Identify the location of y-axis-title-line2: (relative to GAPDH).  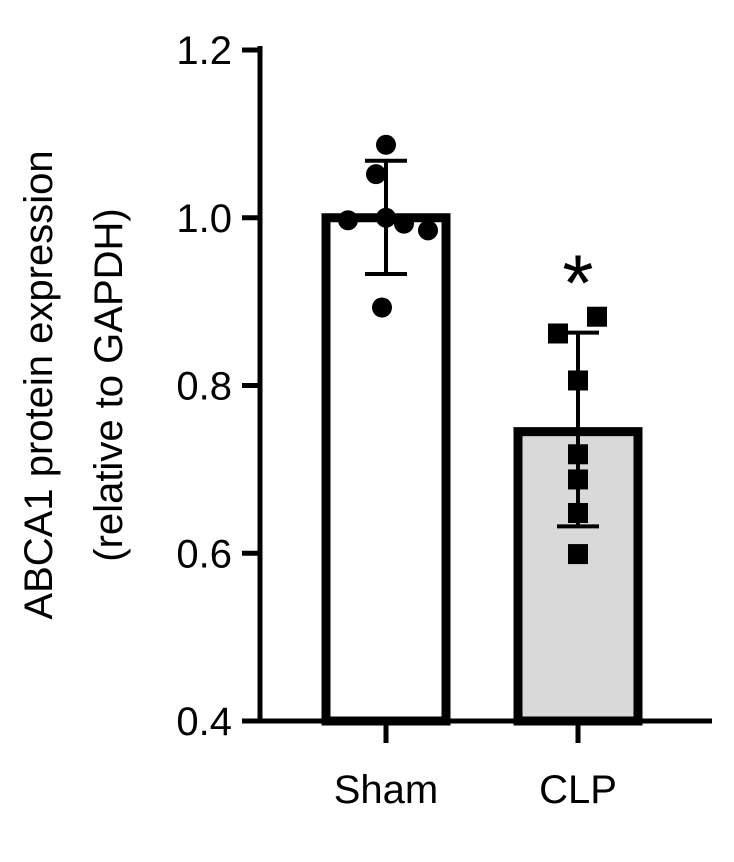
(109, 384).